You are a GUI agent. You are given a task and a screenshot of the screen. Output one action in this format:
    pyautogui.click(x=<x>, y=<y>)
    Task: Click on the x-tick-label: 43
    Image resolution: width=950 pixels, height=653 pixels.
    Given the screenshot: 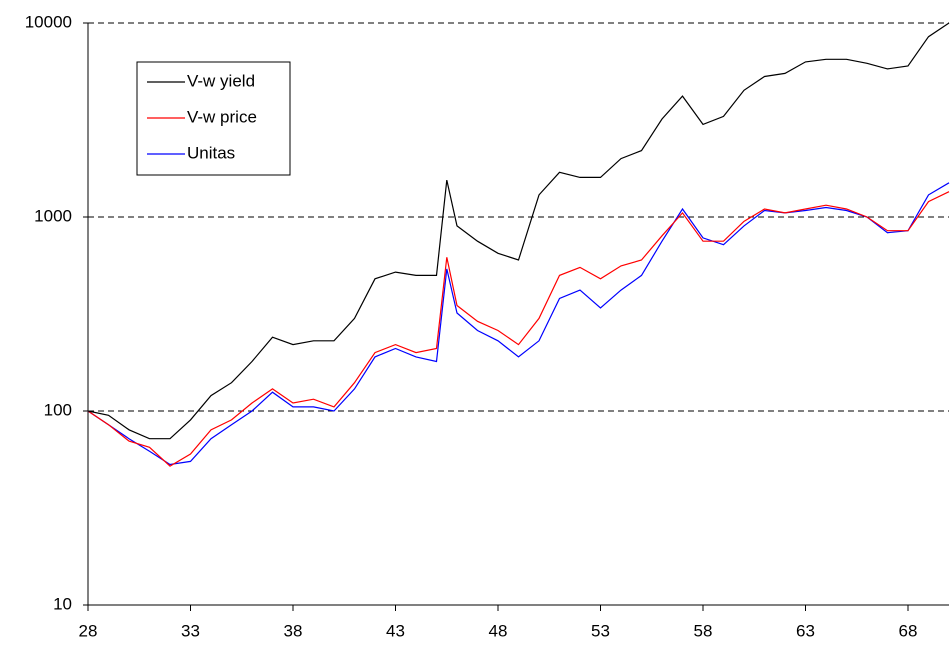 What is the action you would take?
    pyautogui.click(x=395, y=630)
    